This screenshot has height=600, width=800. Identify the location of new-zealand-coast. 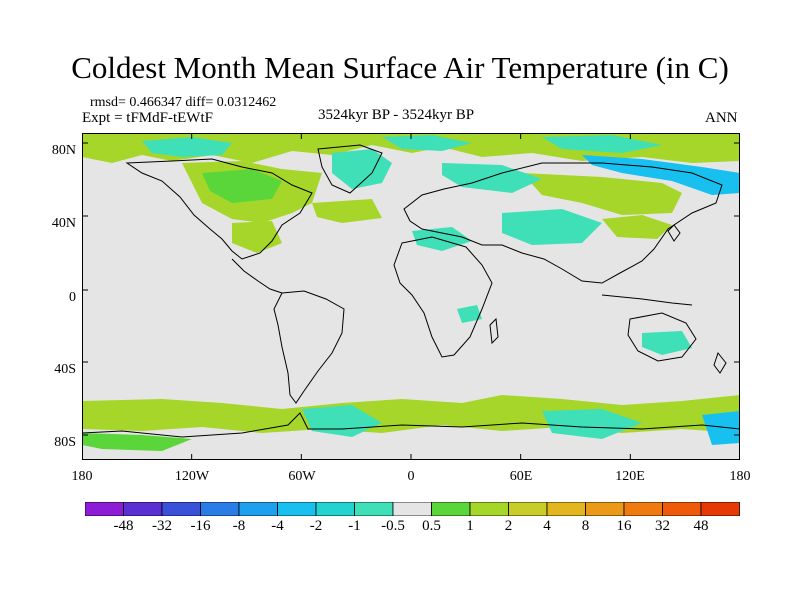
(720, 362).